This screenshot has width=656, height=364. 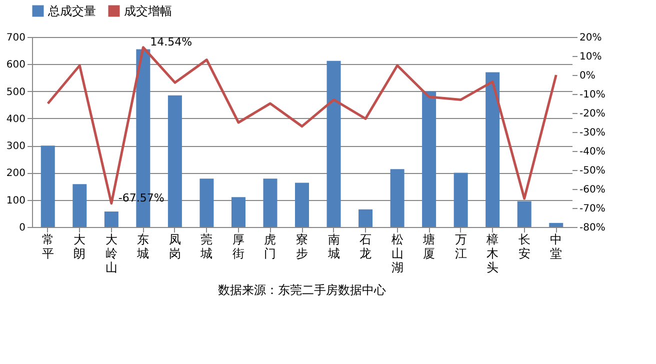 I want to click on y2-tick-label: -30%, so click(x=593, y=133).